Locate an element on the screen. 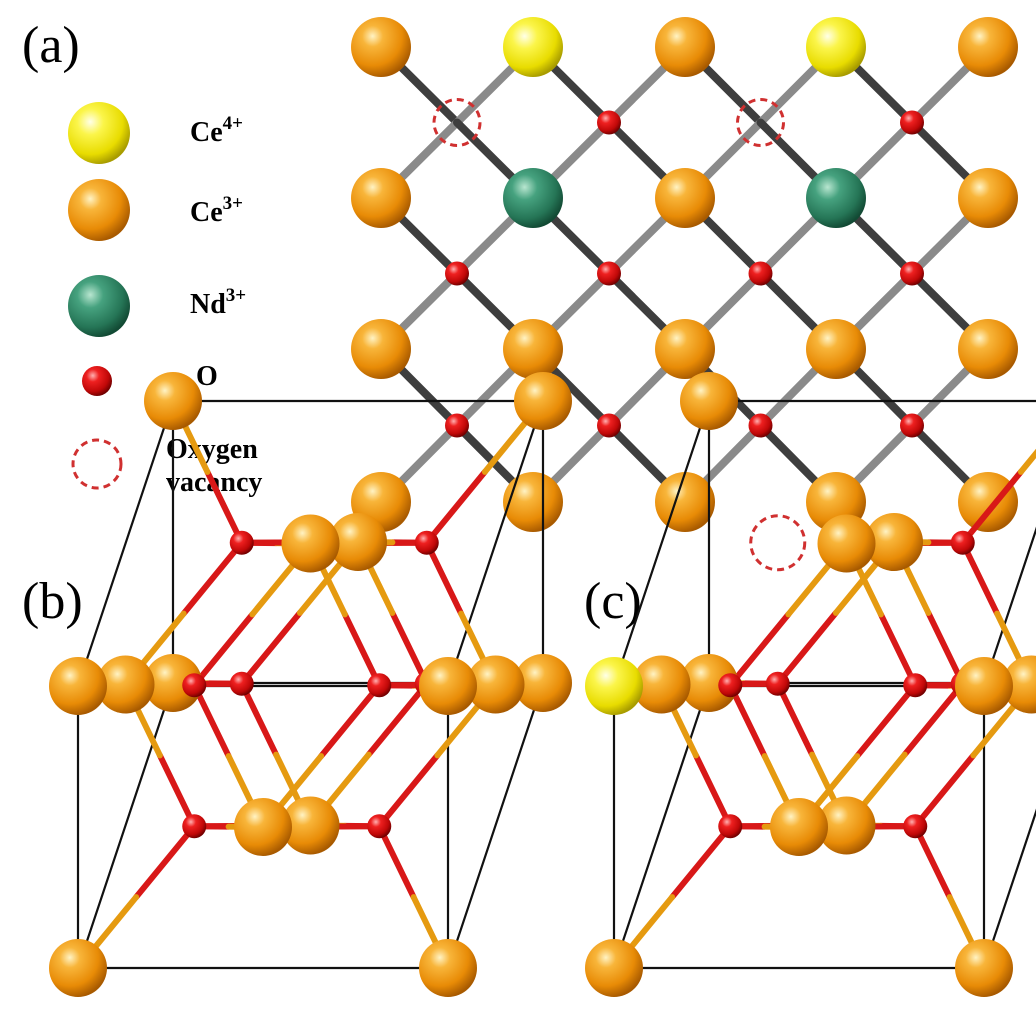  panel-label-b: (b) is located at coordinates (52, 601).